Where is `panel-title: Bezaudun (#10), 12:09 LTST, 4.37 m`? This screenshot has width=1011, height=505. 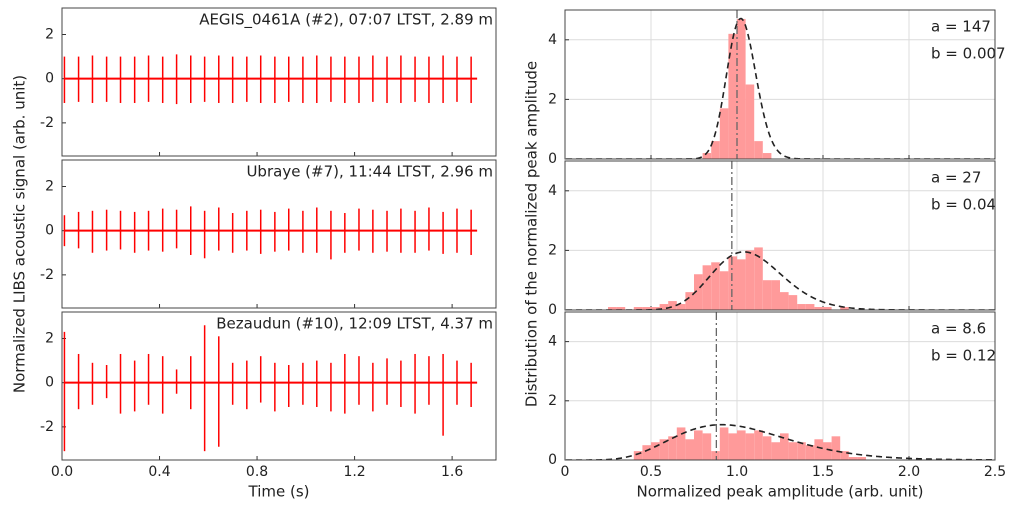 panel-title: Bezaudun (#10), 12:09 LTST, 4.37 m is located at coordinates (354, 324).